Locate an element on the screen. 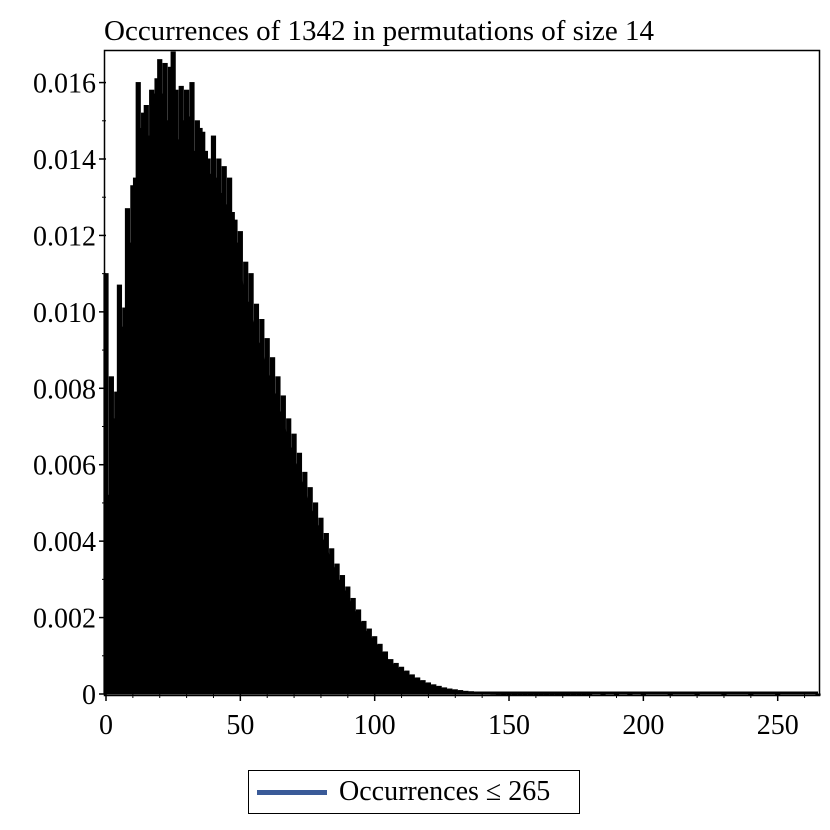 This screenshot has height=830, width=830. y-tick-label: 0.012 is located at coordinates (64, 236).